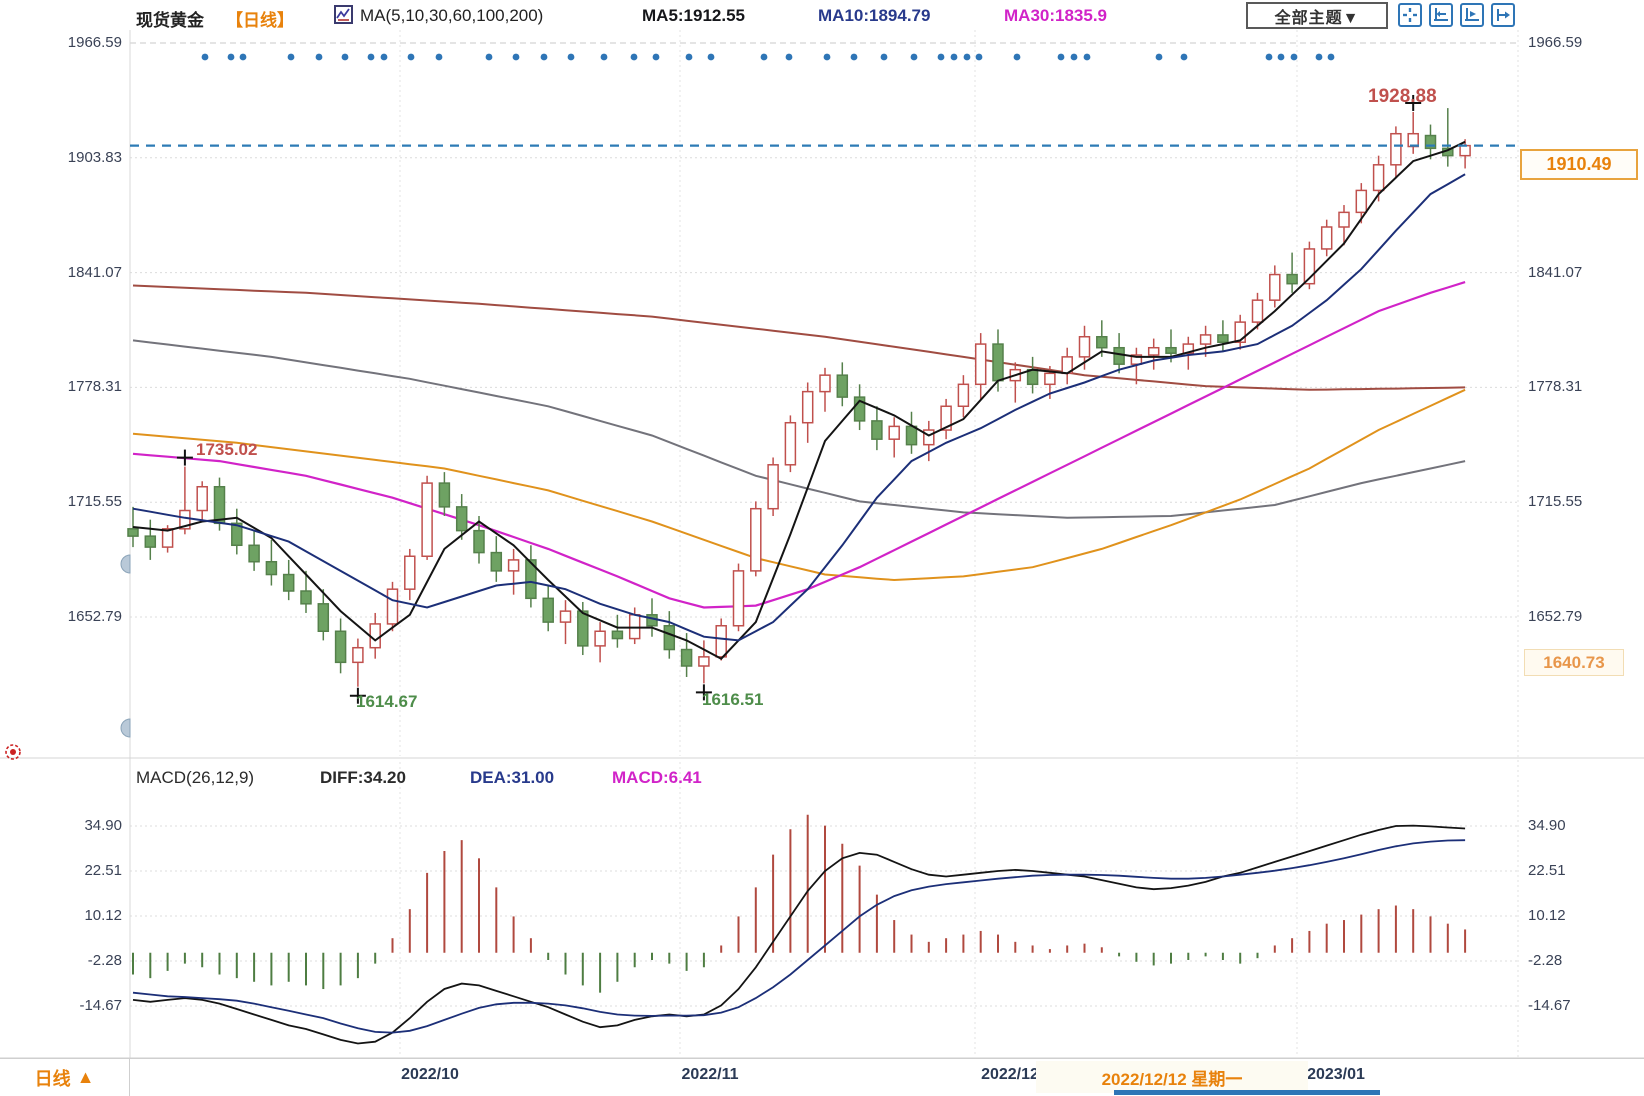  What do you see at coordinates (1555, 386) in the screenshot?
I see `price-axis-label-right: 1778.31` at bounding box center [1555, 386].